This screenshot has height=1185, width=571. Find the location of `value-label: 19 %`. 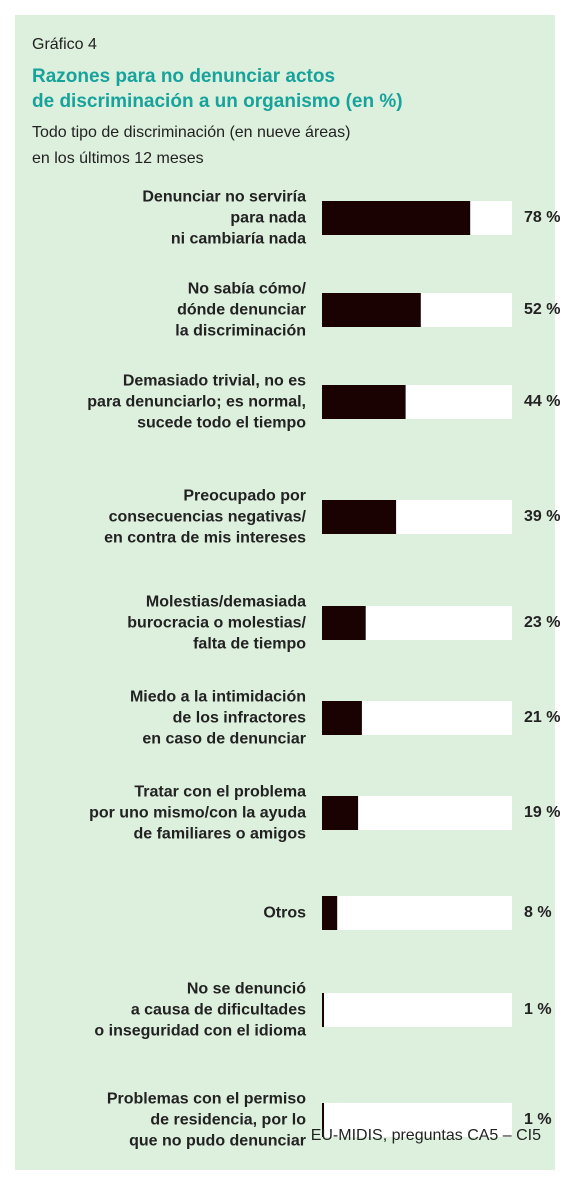

value-label: 19 % is located at coordinates (542, 812).